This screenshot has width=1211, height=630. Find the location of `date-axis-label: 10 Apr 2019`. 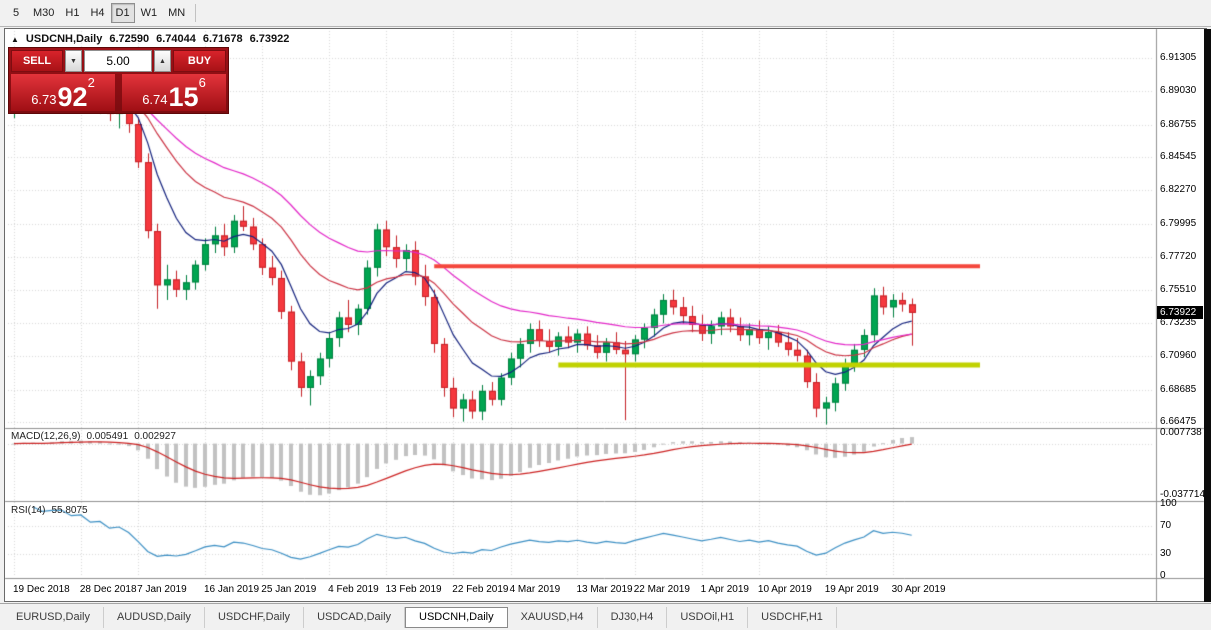

date-axis-label: 10 Apr 2019 is located at coordinates (784, 589).